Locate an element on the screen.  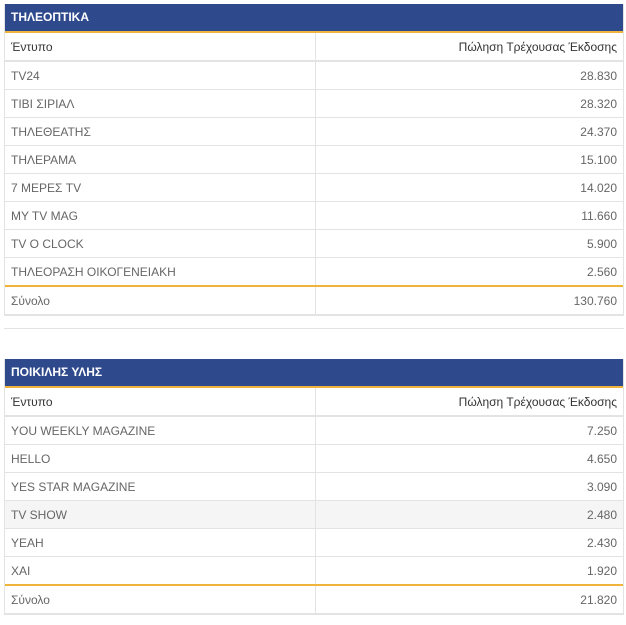
table-row: TV SHOW 2.480 is located at coordinates (314, 514).